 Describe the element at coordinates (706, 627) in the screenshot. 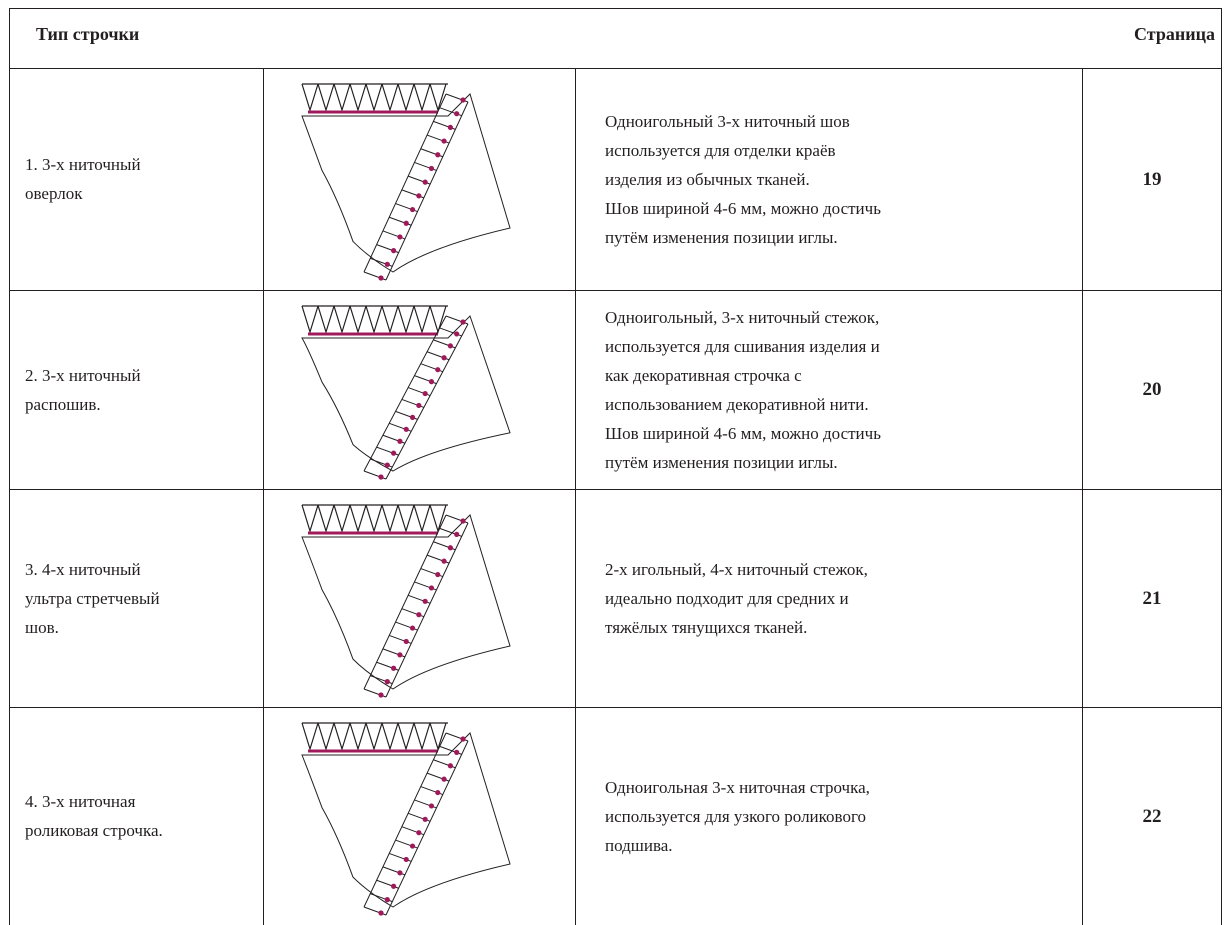

I see `description-line: тяжёлых тянущихся тканей.` at that location.